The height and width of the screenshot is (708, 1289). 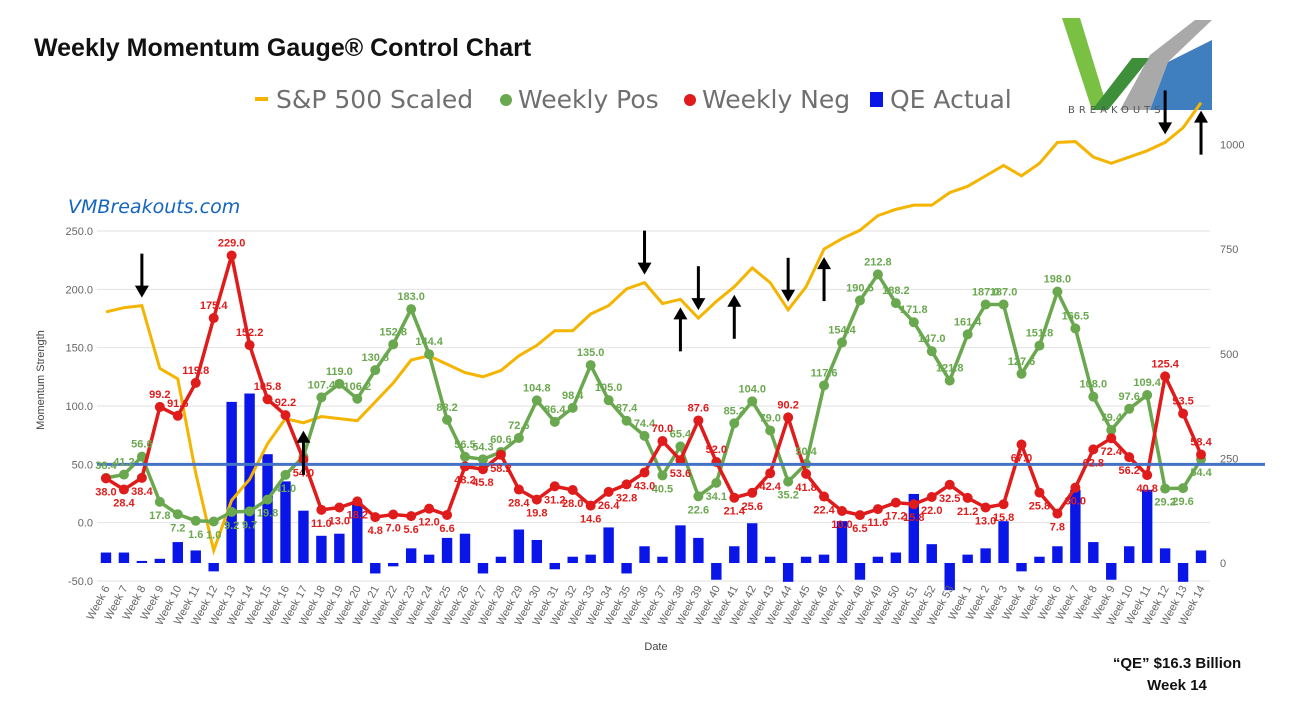 What do you see at coordinates (931, 511) in the screenshot?
I see `neg-data-label: 22.0` at bounding box center [931, 511].